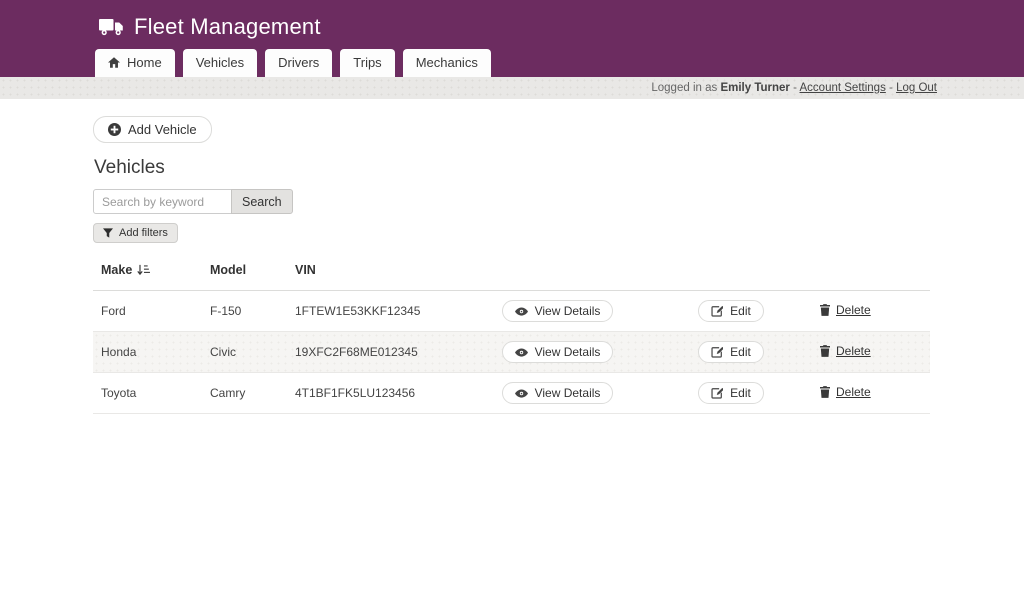 The image size is (1024, 602). What do you see at coordinates (129, 167) in the screenshot?
I see `page-title: Vehicles` at bounding box center [129, 167].